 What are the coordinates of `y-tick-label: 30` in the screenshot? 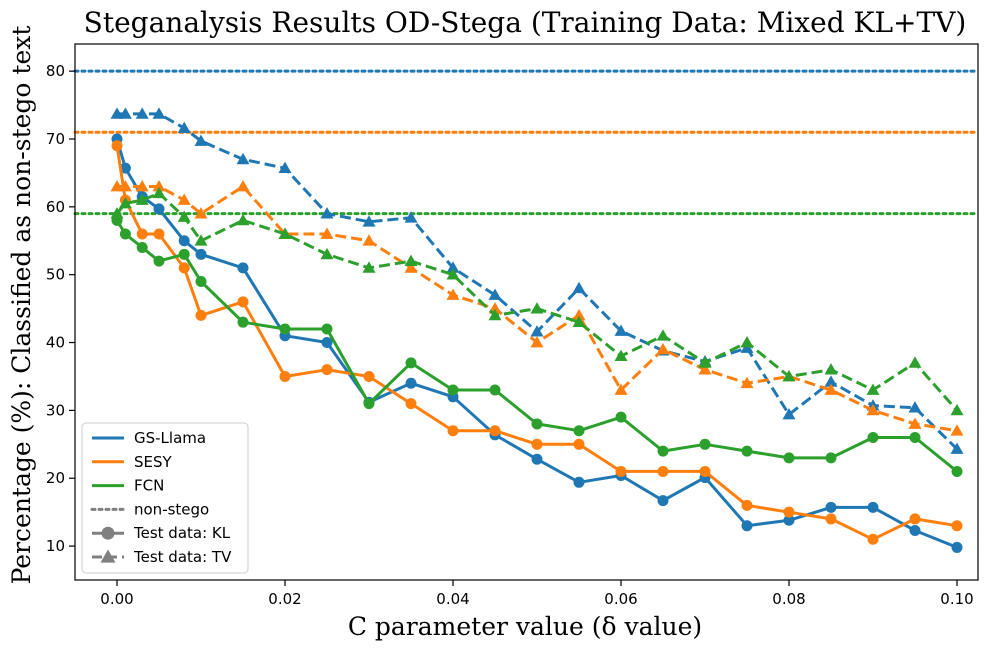 It's located at (55, 410).